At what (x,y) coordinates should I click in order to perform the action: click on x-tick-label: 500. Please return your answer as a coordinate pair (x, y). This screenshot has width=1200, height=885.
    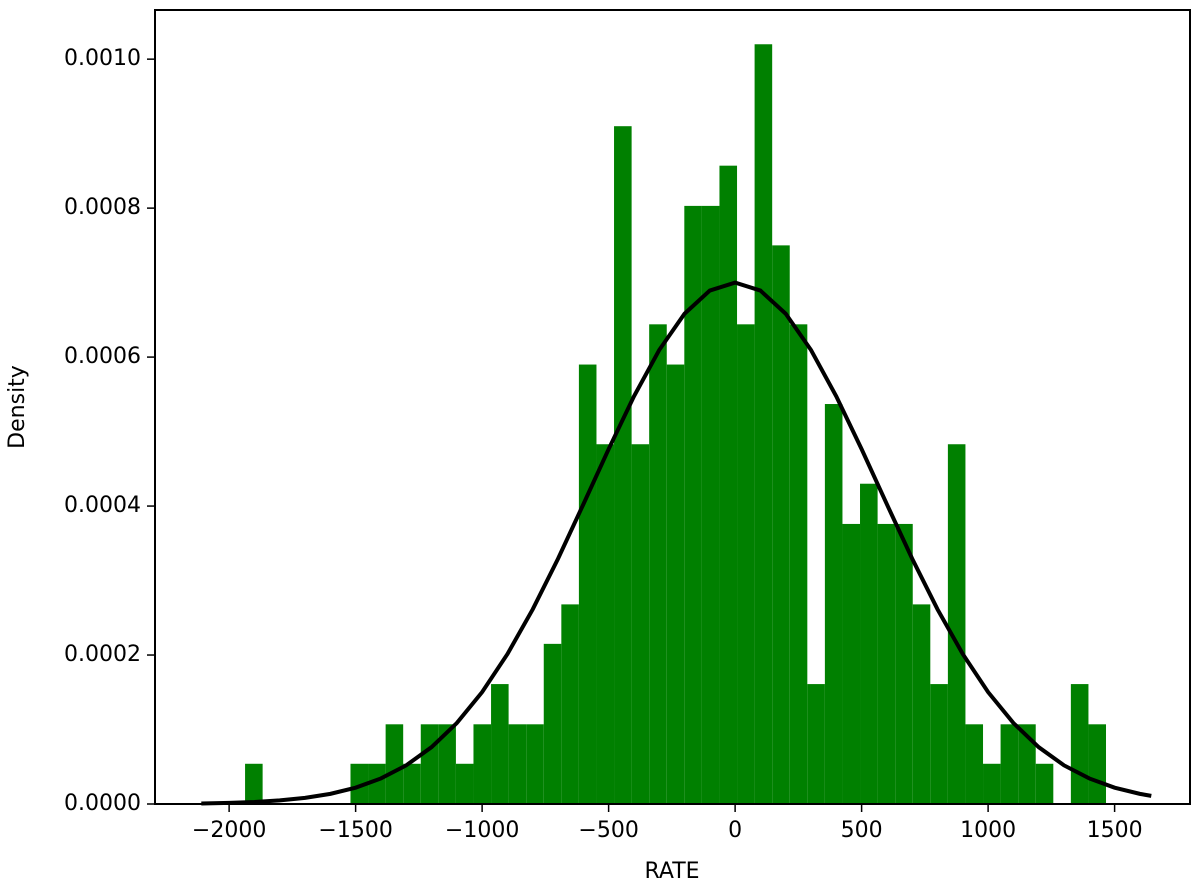
    Looking at the image, I should click on (862, 830).